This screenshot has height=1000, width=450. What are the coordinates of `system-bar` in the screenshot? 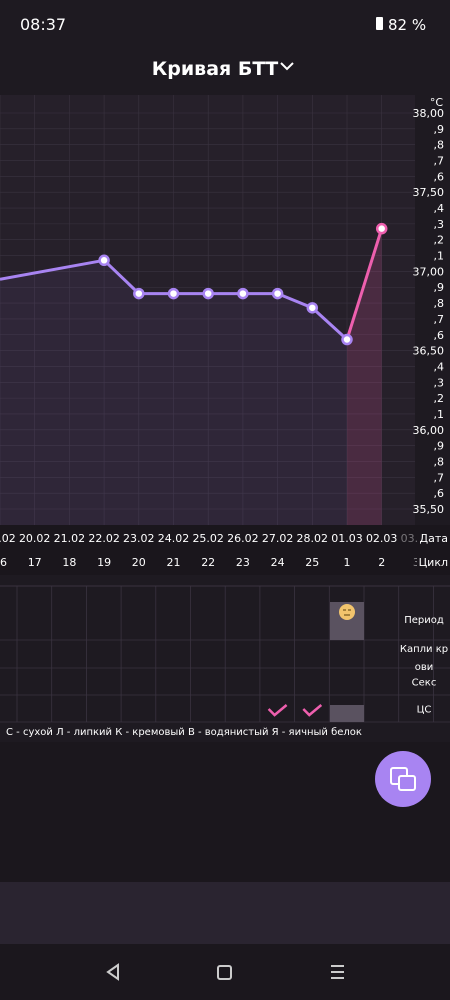 It's located at (225, 972).